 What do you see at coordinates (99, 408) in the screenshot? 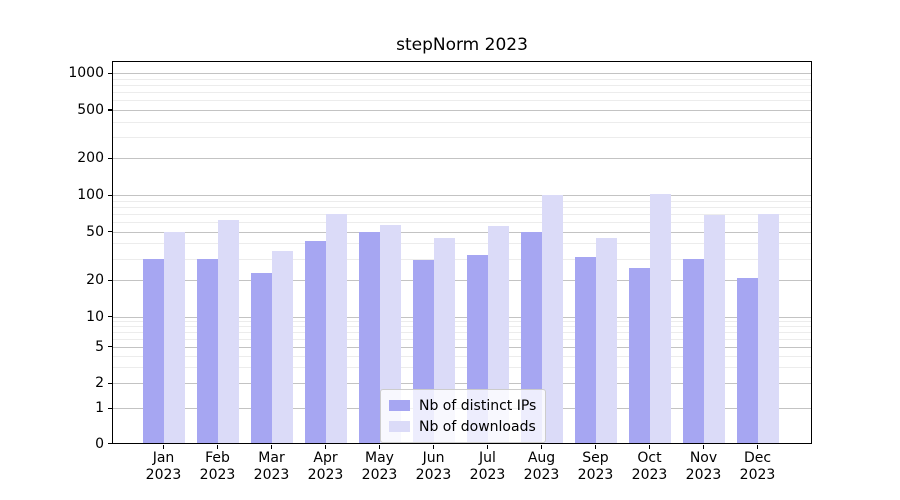
I see `y-tick-label: 1` at bounding box center [99, 408].